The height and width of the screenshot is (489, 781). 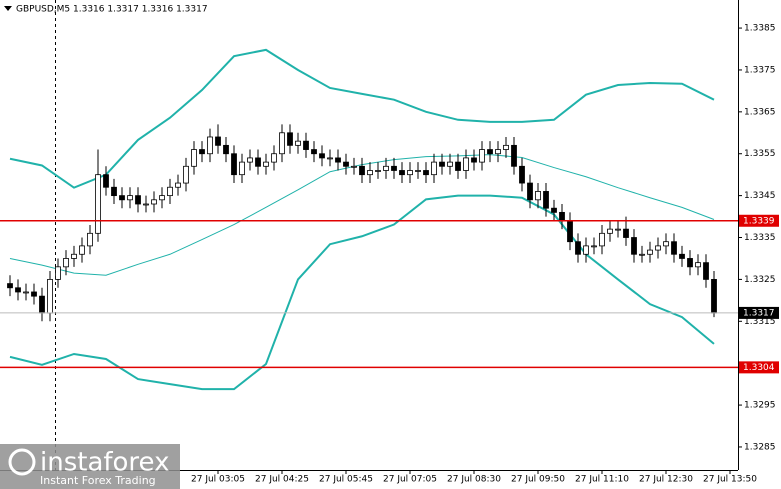 What do you see at coordinates (22, 462) in the screenshot?
I see `logo-icon` at bounding box center [22, 462].